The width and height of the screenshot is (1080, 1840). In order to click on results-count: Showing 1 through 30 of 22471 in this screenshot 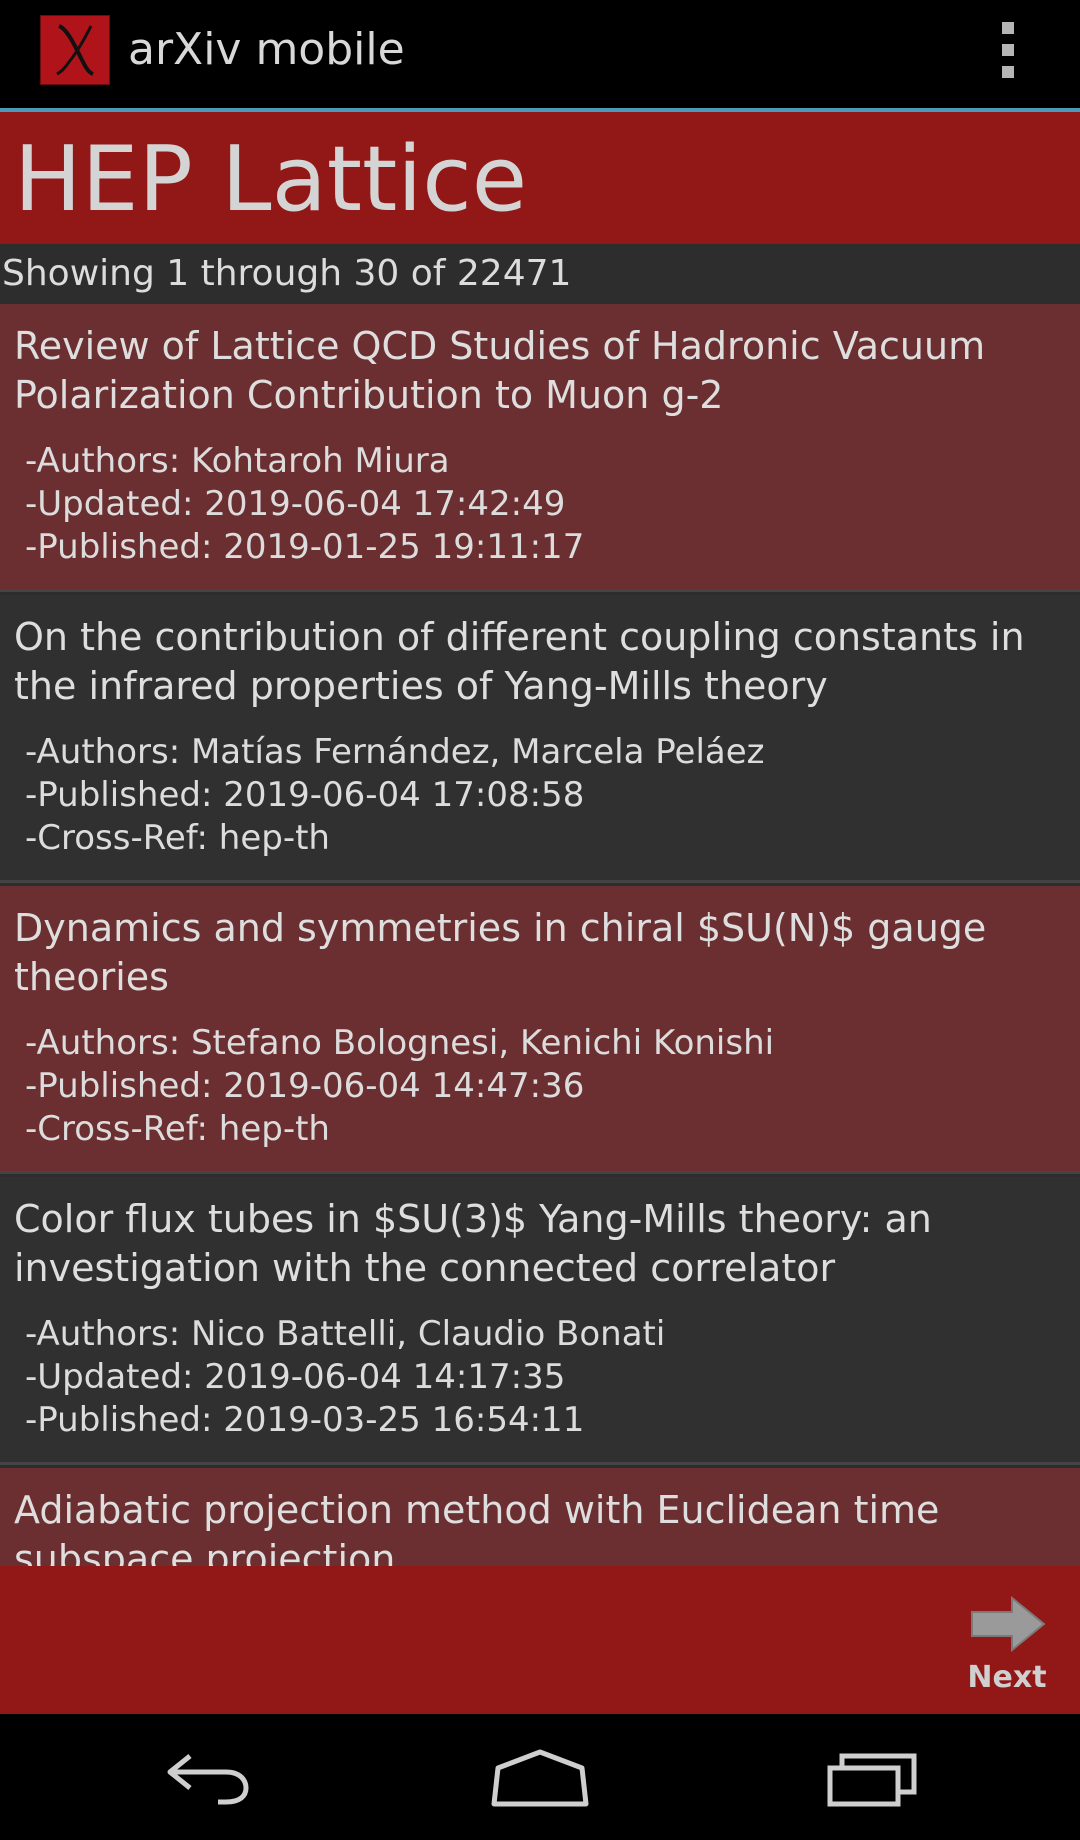, I will do `click(540, 274)`.